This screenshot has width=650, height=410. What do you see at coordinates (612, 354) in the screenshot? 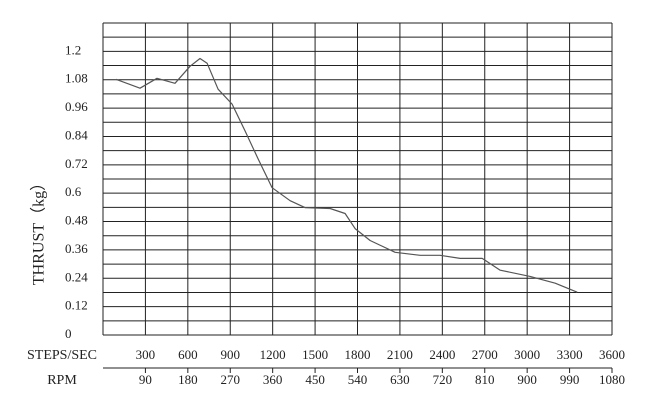
I see `x-tick-label: 3600` at bounding box center [612, 354].